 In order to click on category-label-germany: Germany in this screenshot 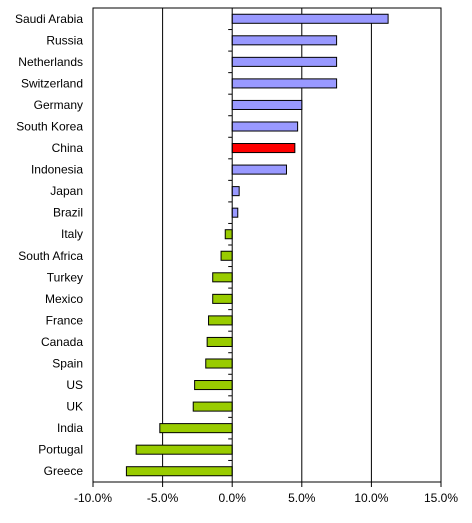, I will do `click(58, 105)`.